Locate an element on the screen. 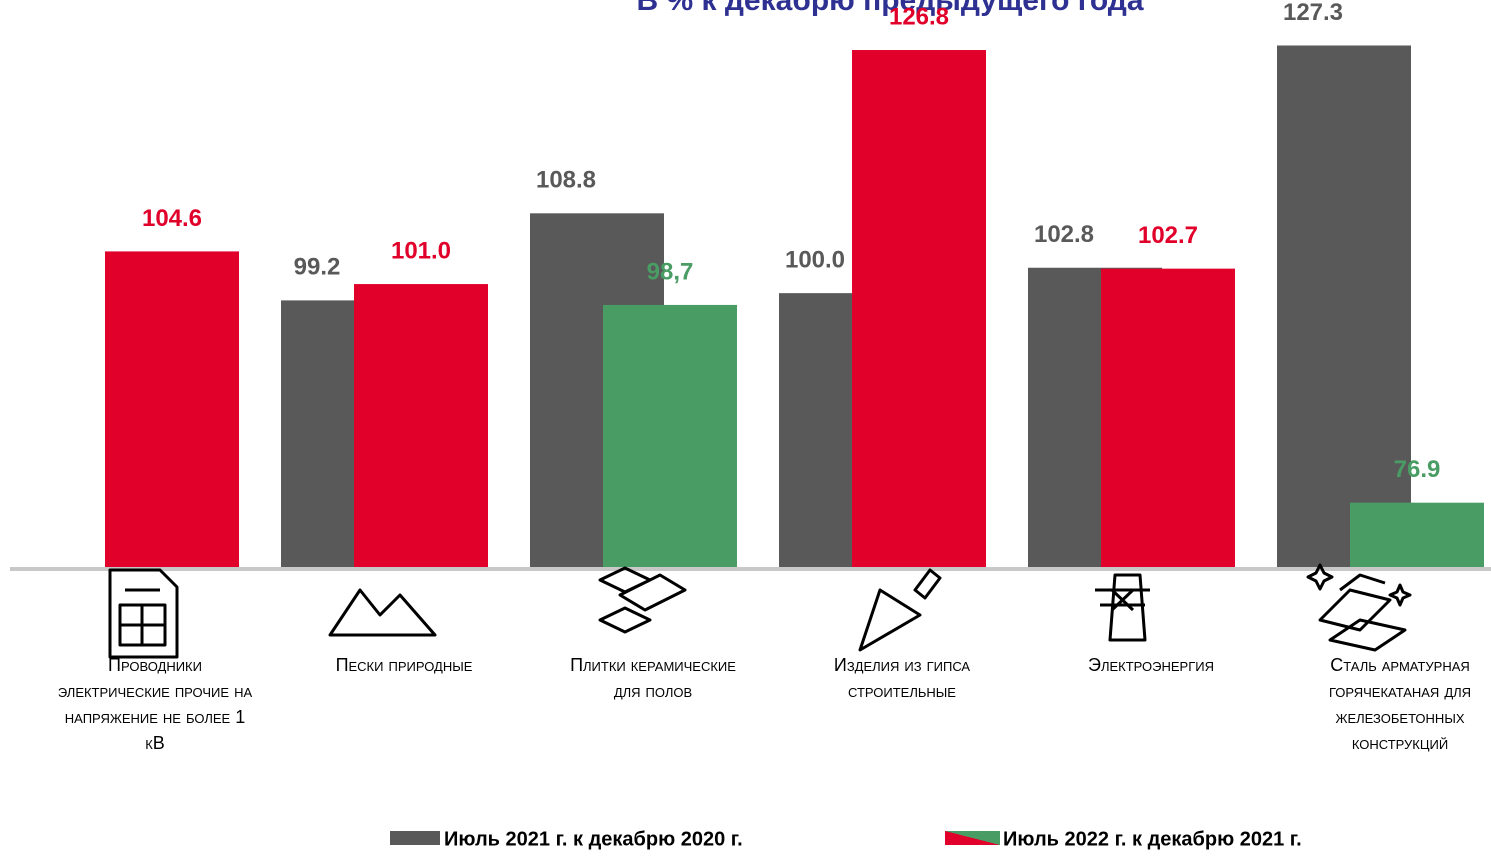 The image size is (1491, 856). category-slot: Изделия из гипса строительные is located at coordinates (902, 678).